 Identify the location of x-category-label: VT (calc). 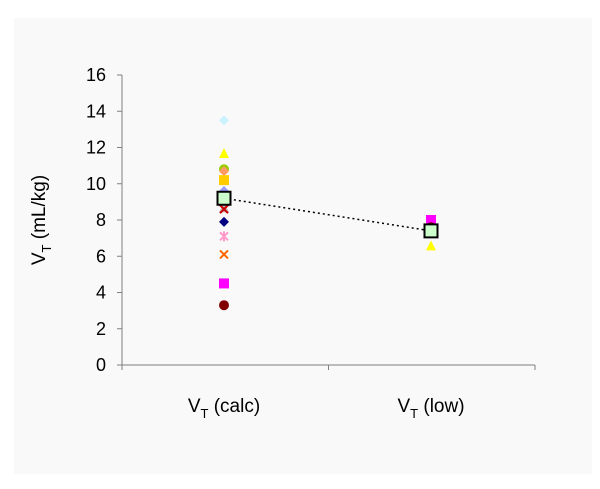
(224, 408).